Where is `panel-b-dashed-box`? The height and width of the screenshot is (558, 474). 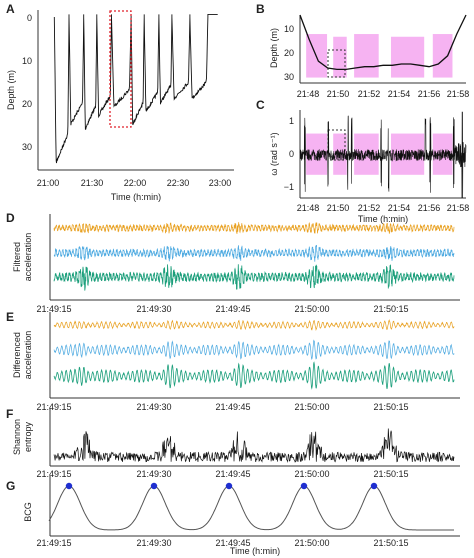 panel-b-dashed-box is located at coordinates (336, 63).